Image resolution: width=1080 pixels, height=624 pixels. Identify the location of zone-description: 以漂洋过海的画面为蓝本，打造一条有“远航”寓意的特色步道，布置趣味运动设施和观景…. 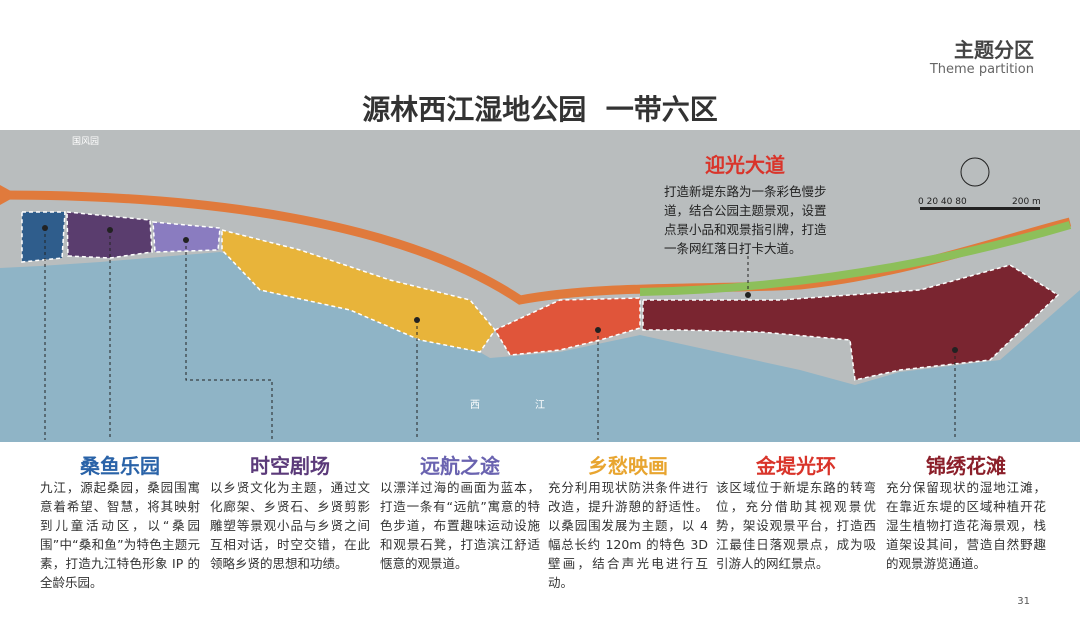
(460, 525).